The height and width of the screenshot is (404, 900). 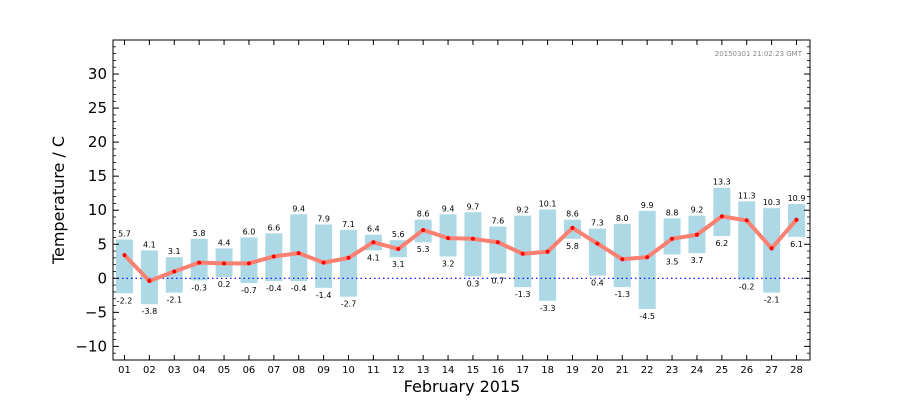 What do you see at coordinates (522, 370) in the screenshot?
I see `x-tick-label-17: 17` at bounding box center [522, 370].